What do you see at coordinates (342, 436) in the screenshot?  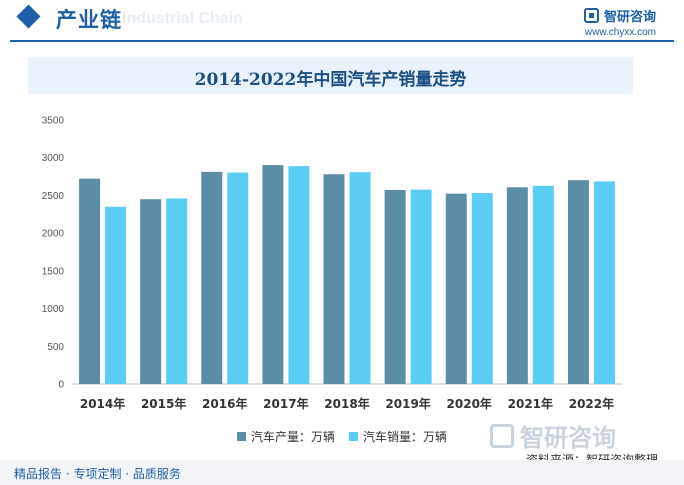 I see `chart-legend: 汽车产量：万辆 汽车销量：万辆` at bounding box center [342, 436].